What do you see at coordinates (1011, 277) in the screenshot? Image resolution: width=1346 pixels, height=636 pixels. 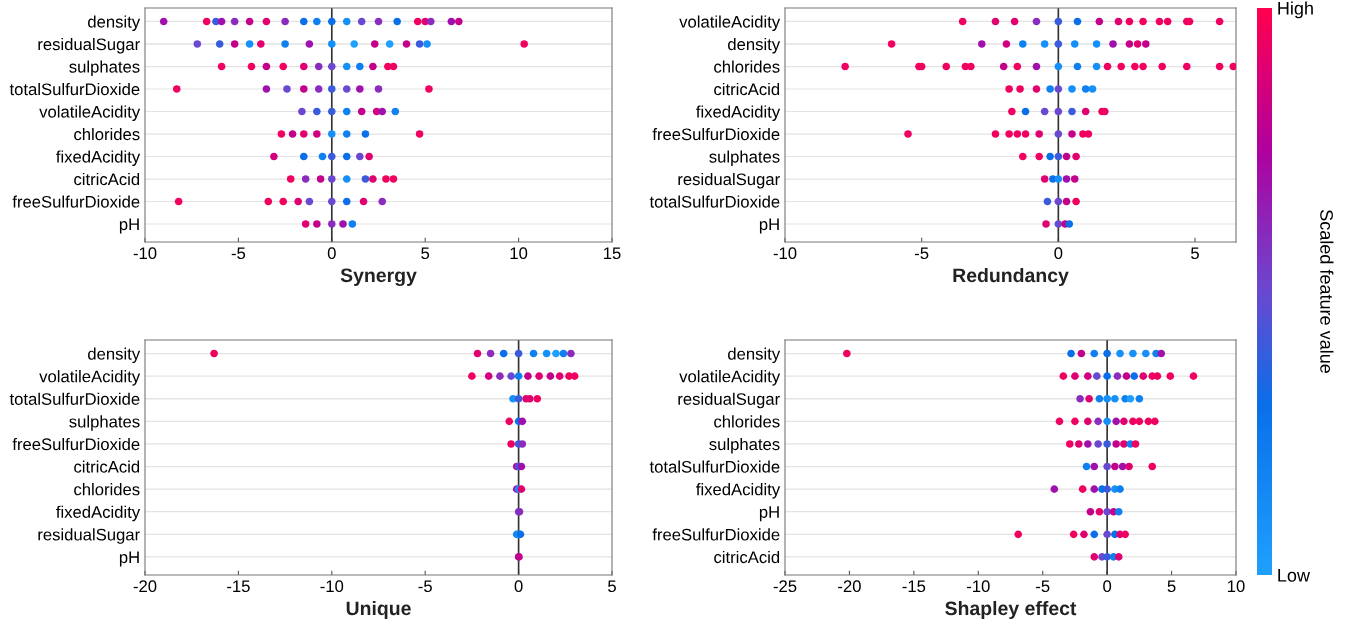 I see `x-axis-title: Redundancy` at bounding box center [1011, 277].